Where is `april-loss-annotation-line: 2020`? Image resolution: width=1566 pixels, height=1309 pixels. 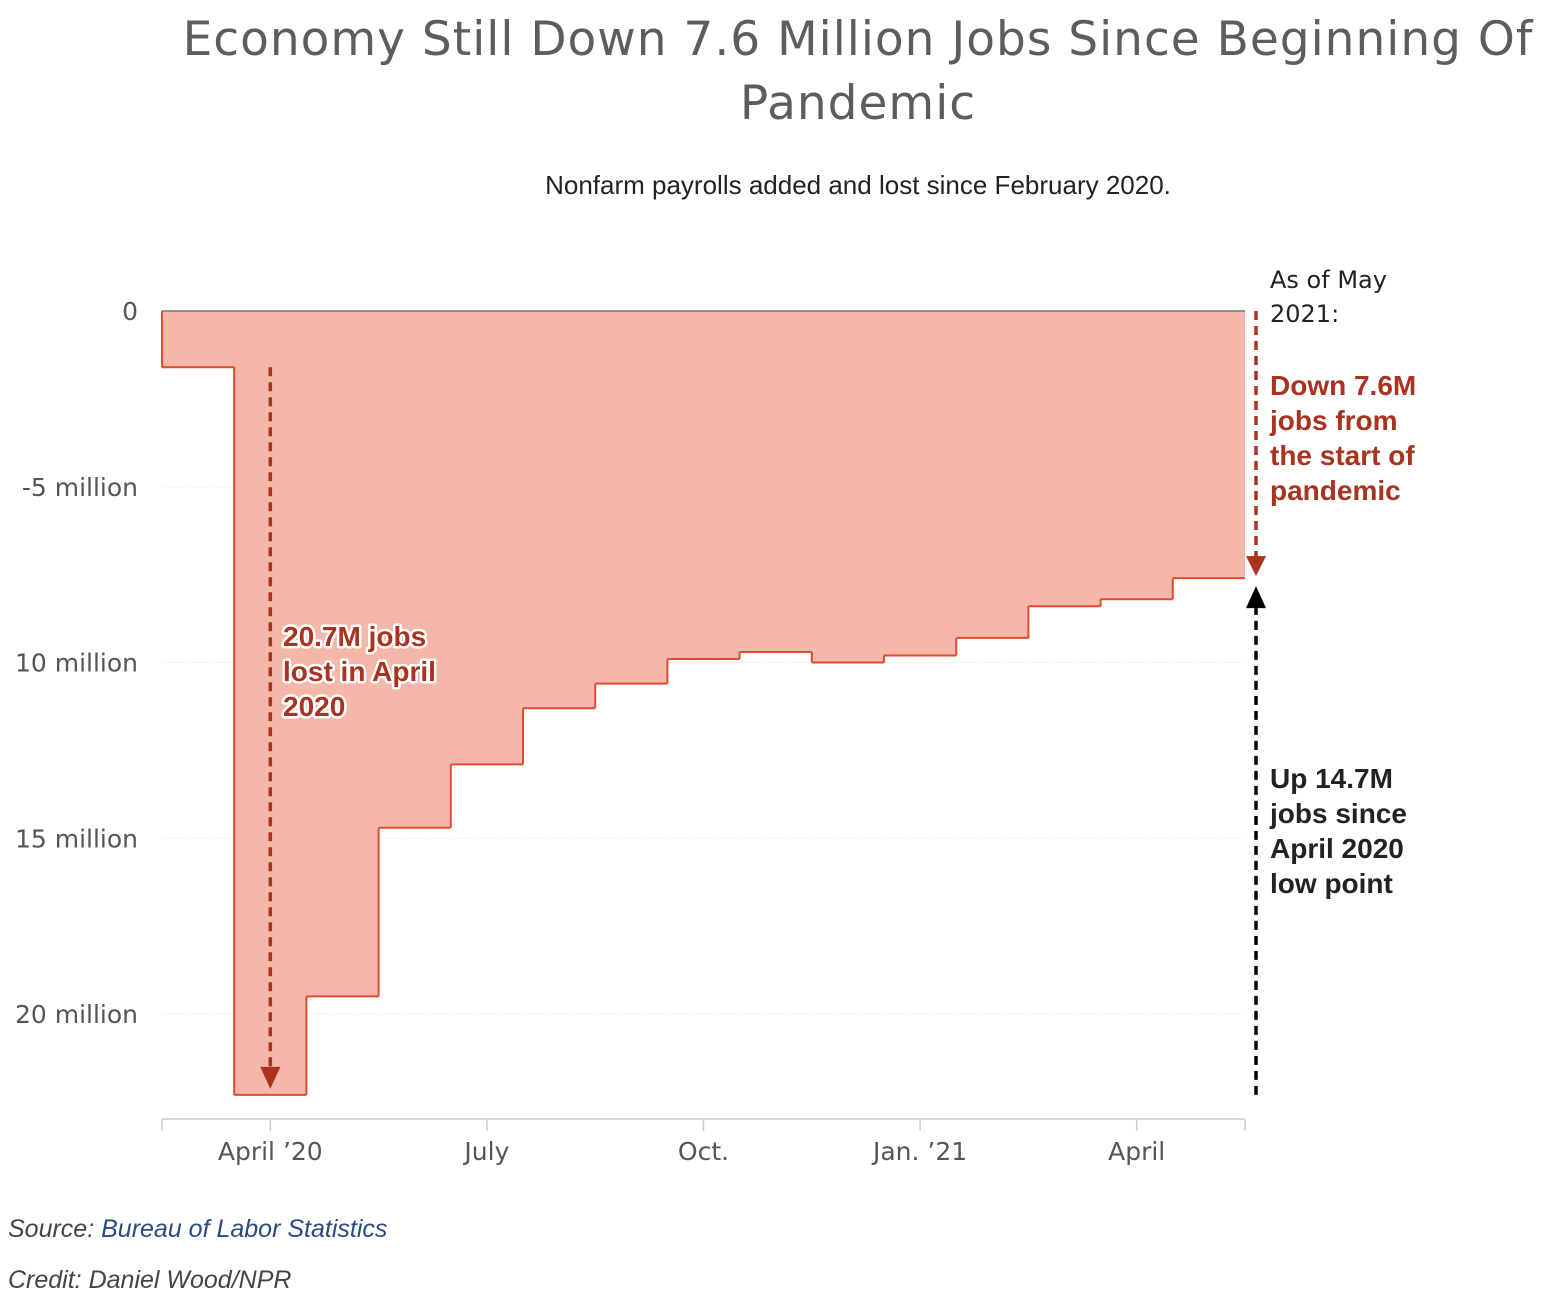 april-loss-annotation-line: 2020 is located at coordinates (314, 706).